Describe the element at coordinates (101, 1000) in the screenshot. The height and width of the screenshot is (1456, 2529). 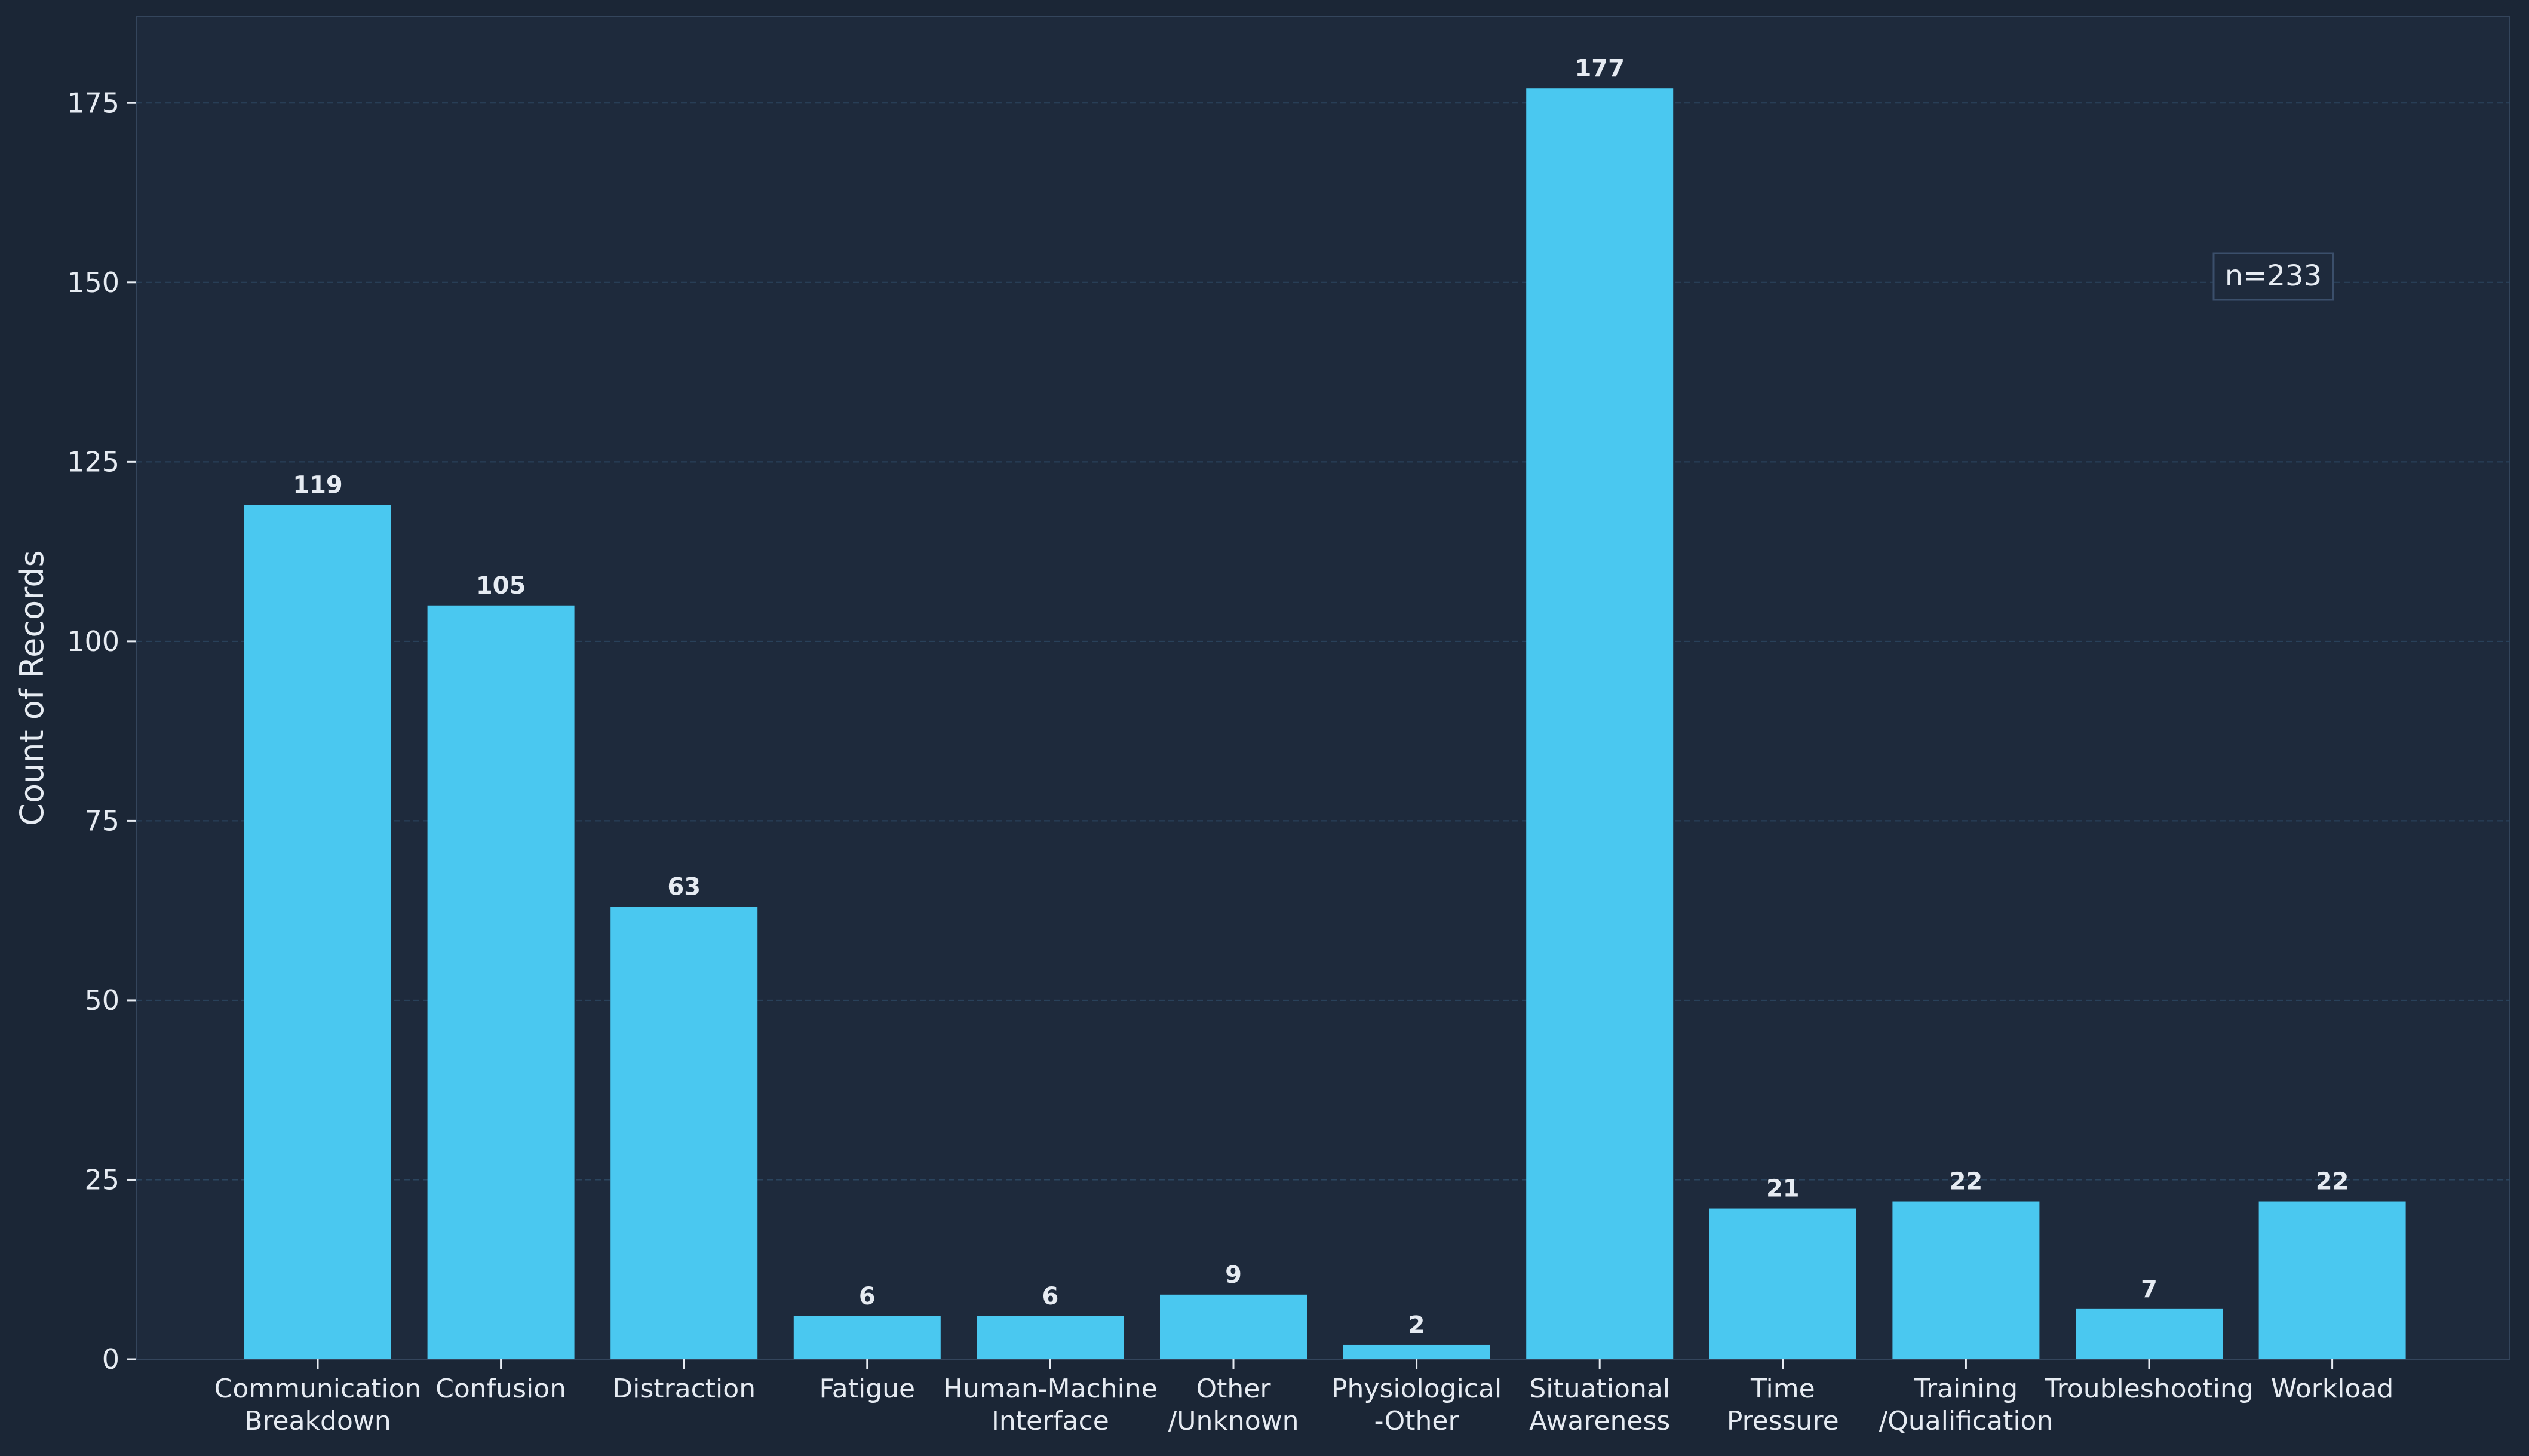
I see `y-tick-label: 50` at that location.